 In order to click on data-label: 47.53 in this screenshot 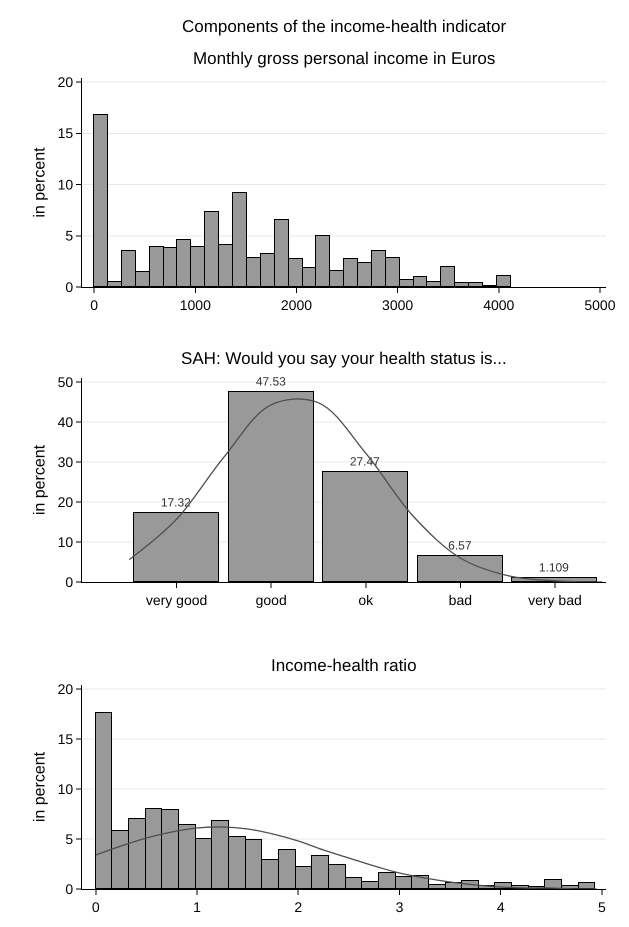, I will do `click(271, 381)`.